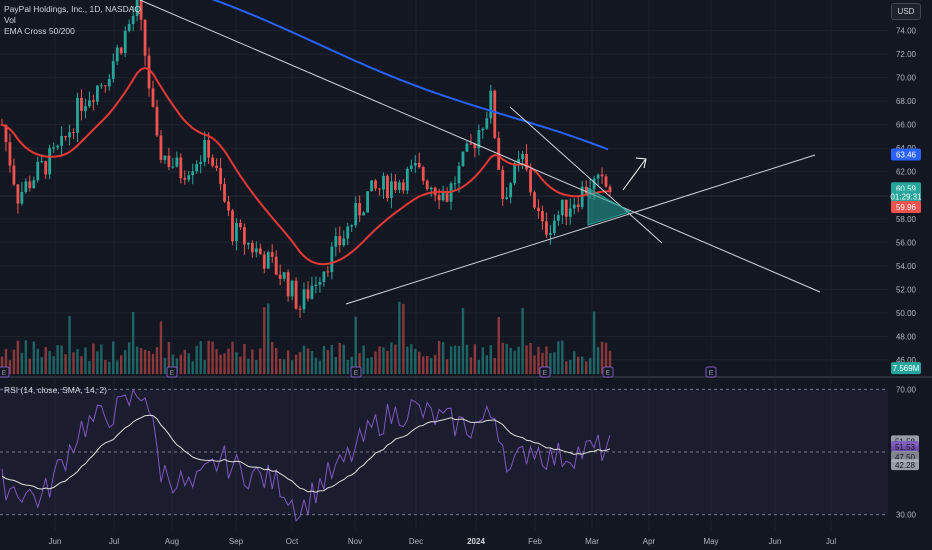 Image resolution: width=932 pixels, height=550 pixels. What do you see at coordinates (906, 242) in the screenshot?
I see `price-tick-label: 56.00` at bounding box center [906, 242].